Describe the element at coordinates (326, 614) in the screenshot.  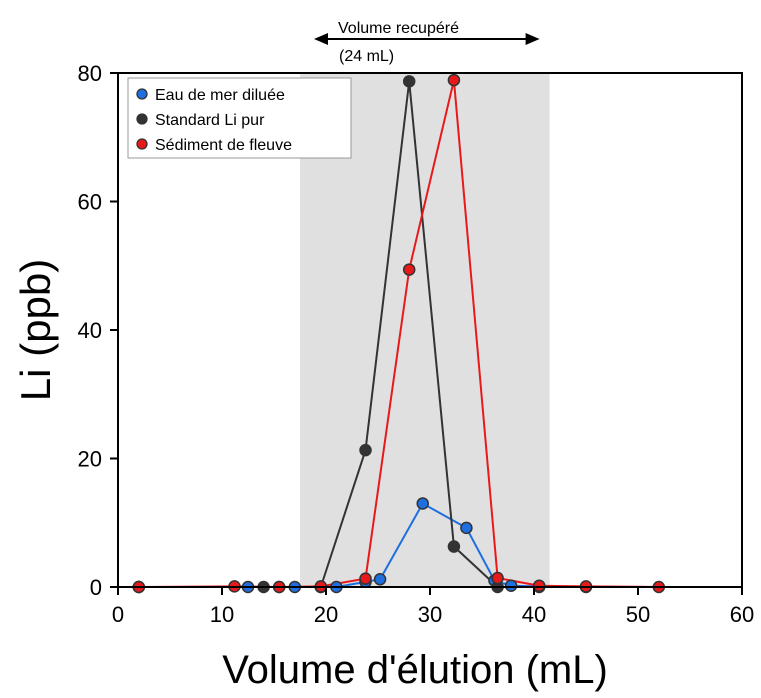
I see `x-tick-label: 20` at that location.